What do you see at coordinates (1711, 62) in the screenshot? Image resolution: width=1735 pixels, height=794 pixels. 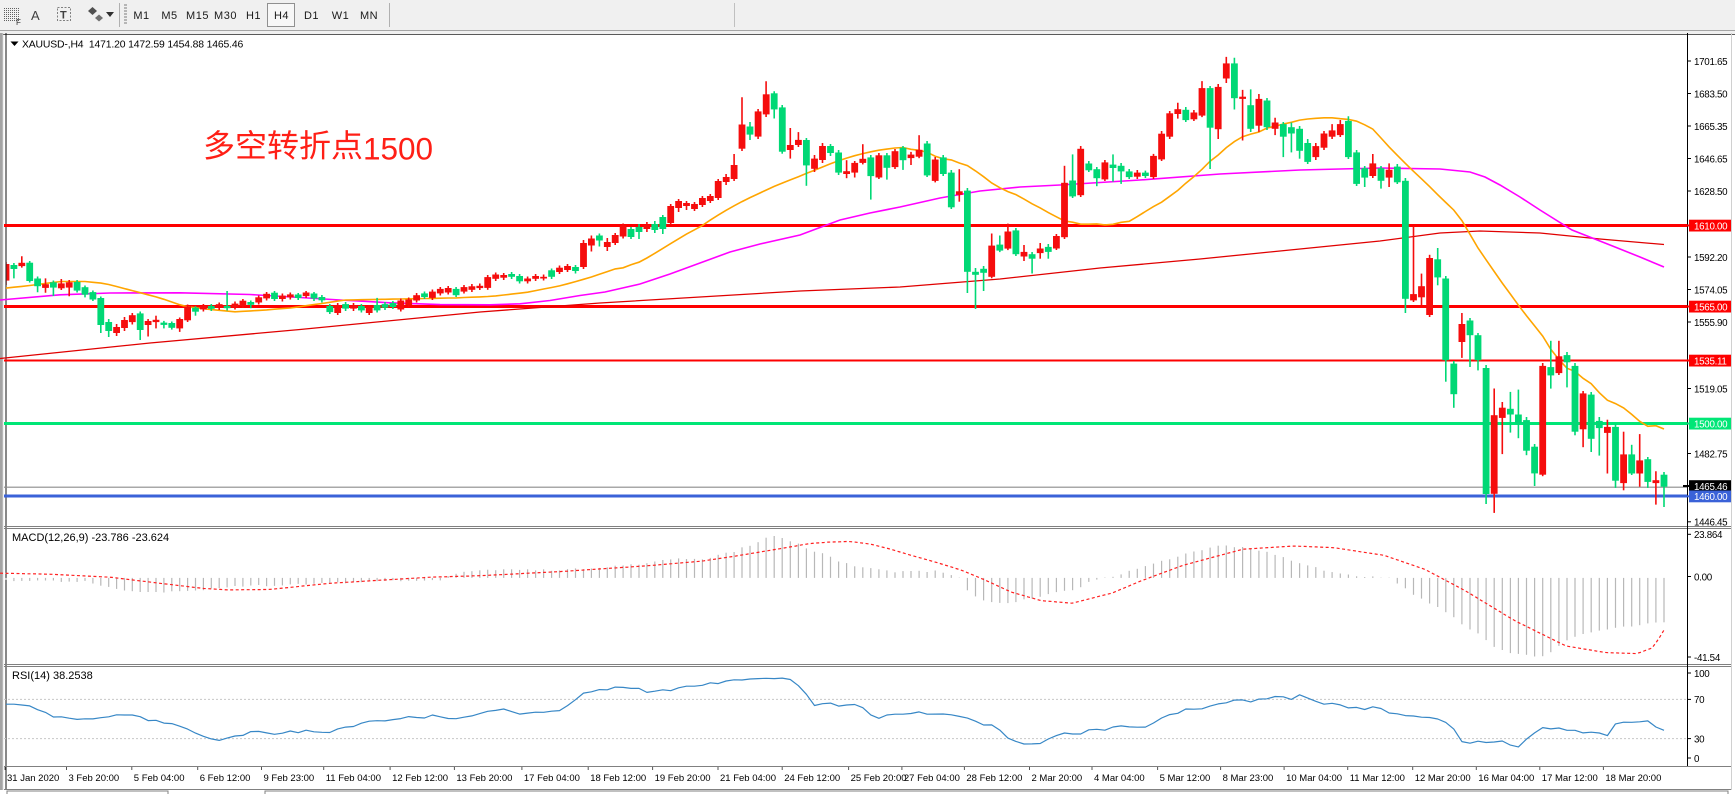 I see `svg-text: 1701.65` at bounding box center [1711, 62].